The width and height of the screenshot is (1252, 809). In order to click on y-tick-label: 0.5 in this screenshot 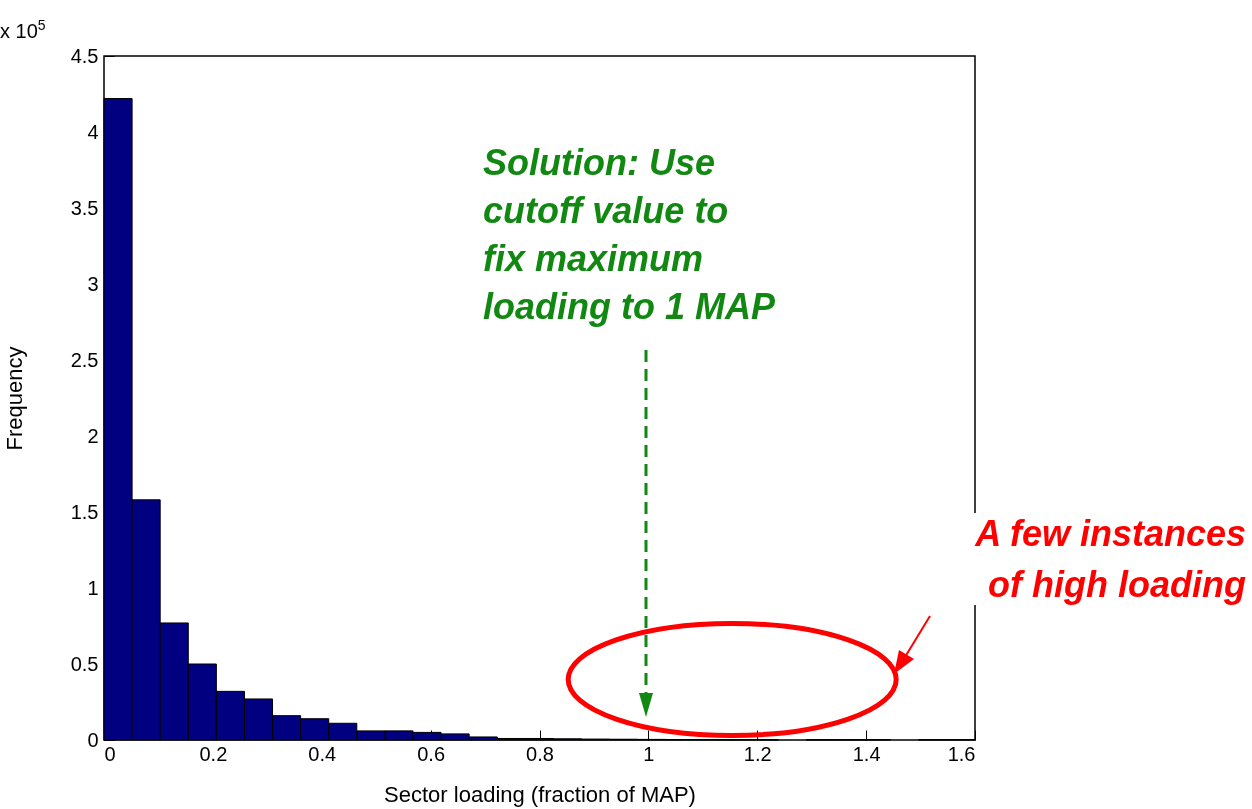, I will do `click(84, 663)`.